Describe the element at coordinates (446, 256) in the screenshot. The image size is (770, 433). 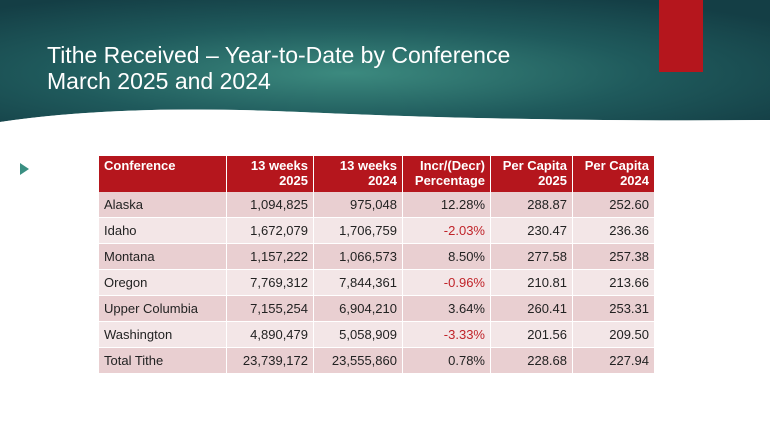
I see `cell-percentage: 8.50%` at that location.